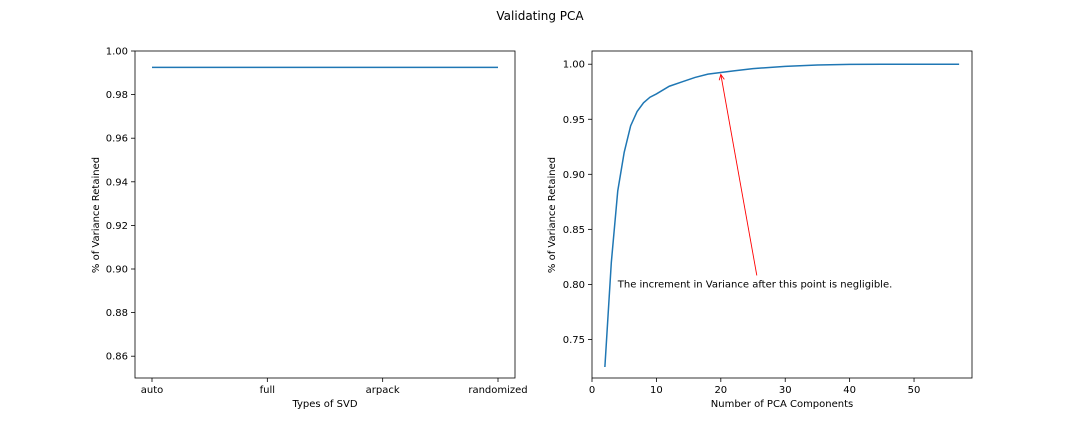 The image size is (1080, 432). What do you see at coordinates (96, 215) in the screenshot?
I see `left-chart-ylabel: % of Variance Retained` at bounding box center [96, 215].